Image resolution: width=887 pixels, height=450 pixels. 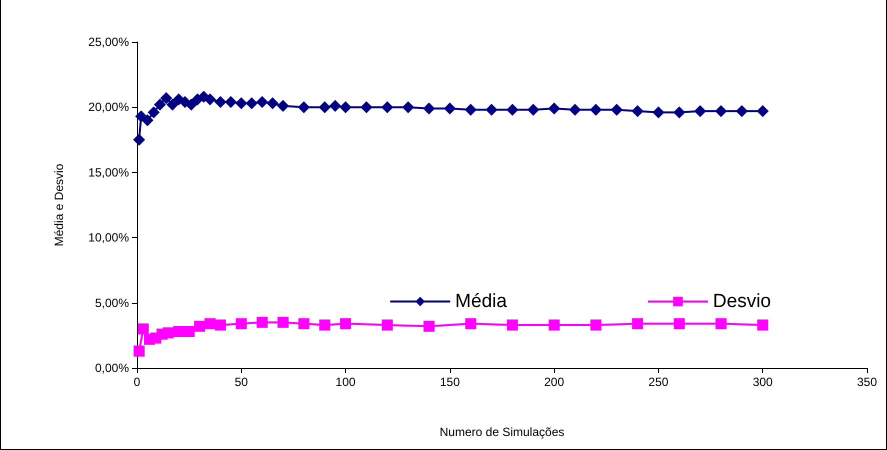 What do you see at coordinates (59, 204) in the screenshot?
I see `y-axis-title: Média e Desvio` at bounding box center [59, 204].